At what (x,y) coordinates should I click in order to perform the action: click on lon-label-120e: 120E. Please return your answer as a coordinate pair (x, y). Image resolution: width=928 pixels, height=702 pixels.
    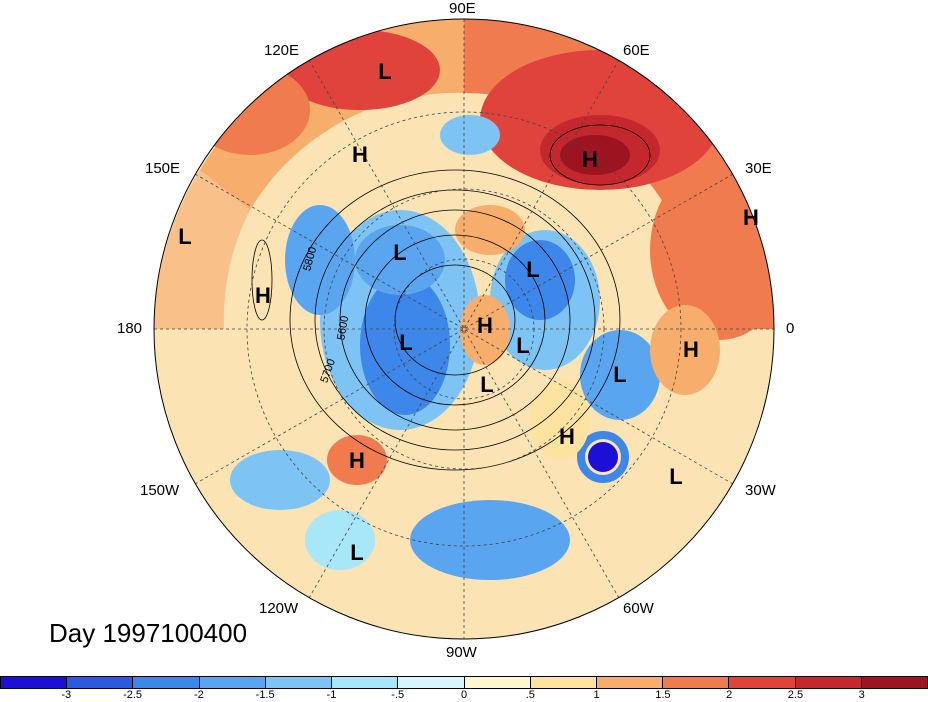
    Looking at the image, I should click on (282, 50).